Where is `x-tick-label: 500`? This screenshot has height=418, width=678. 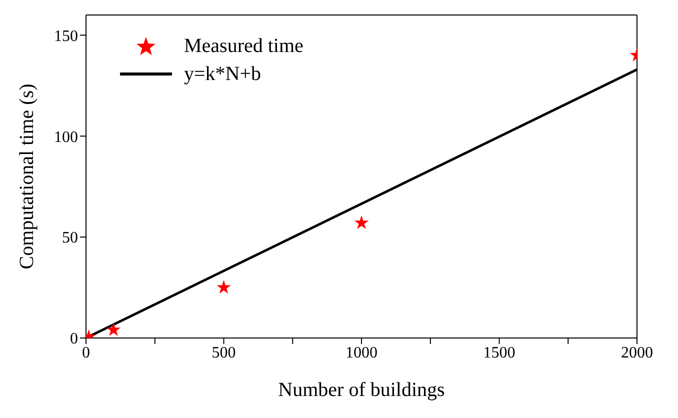 x-tick-label: 500 is located at coordinates (224, 353).